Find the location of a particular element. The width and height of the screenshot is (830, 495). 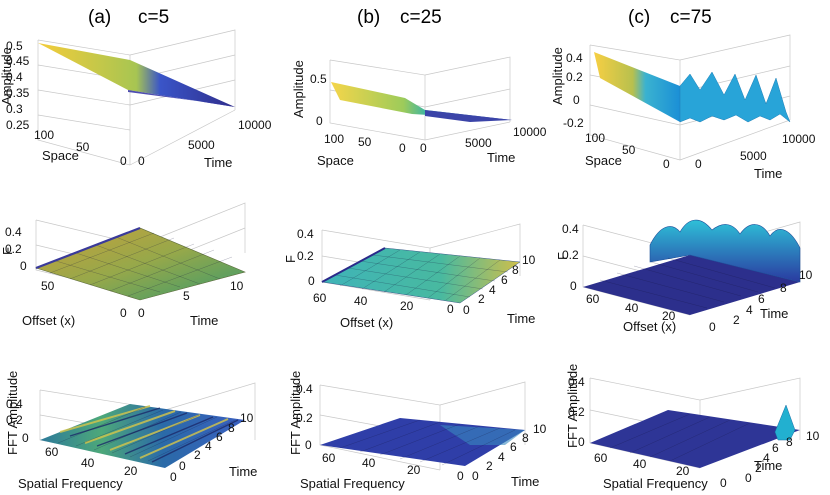

panel-b1-ztick-0: 0 is located at coordinates (319, 121).